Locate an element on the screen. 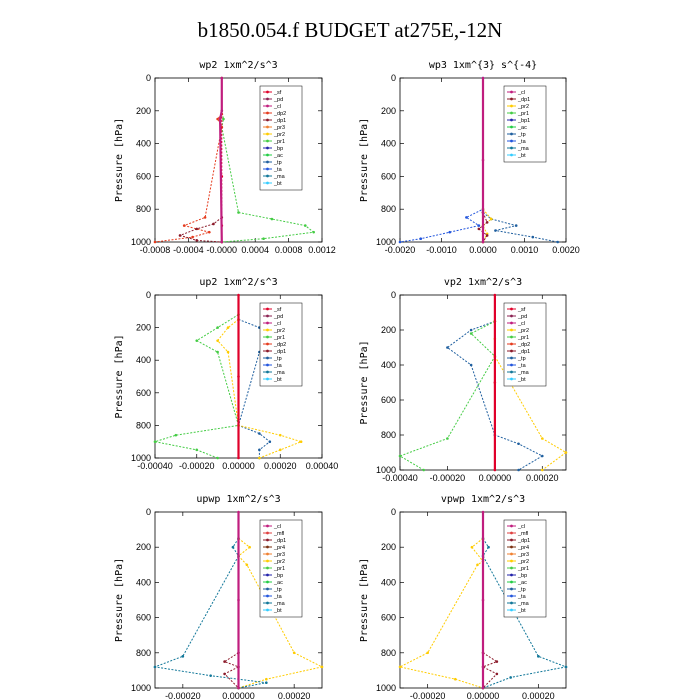 The width and height of the screenshot is (700, 700). legend-label: _dp1 is located at coordinates (523, 352).